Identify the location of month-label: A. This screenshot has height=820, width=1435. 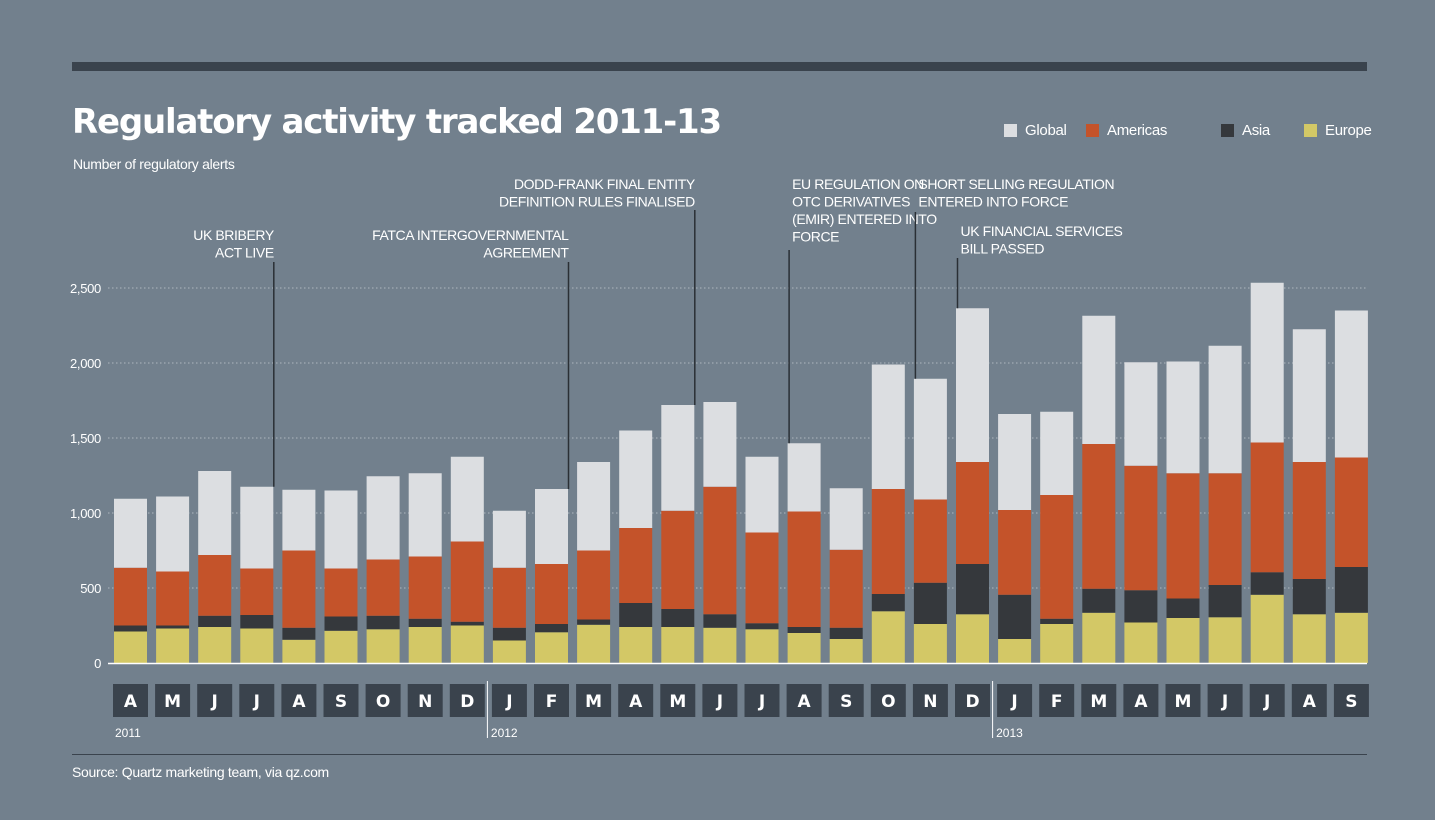
(1310, 702).